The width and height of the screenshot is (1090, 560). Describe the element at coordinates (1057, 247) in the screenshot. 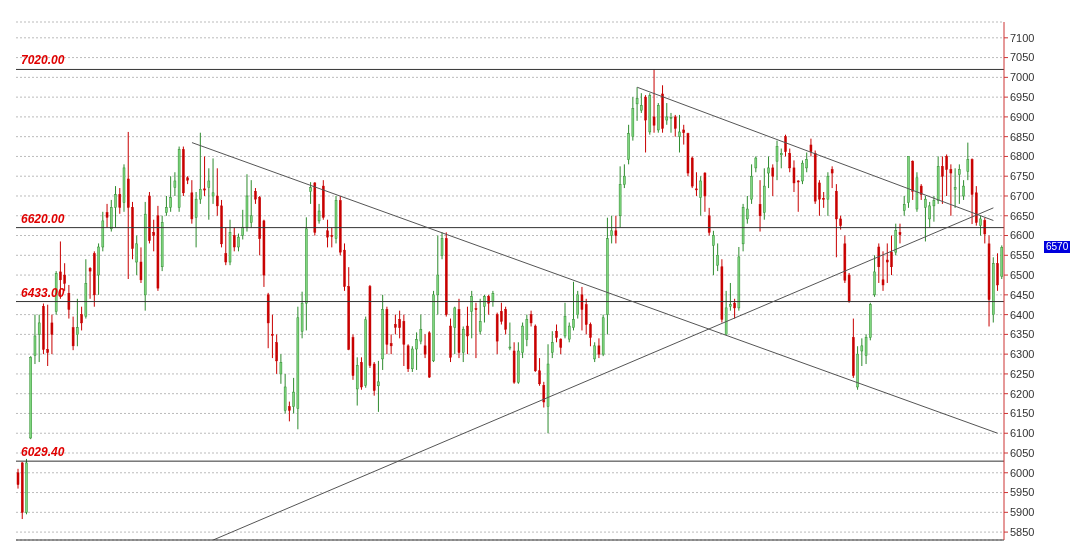

I see `text: 6570` at that location.